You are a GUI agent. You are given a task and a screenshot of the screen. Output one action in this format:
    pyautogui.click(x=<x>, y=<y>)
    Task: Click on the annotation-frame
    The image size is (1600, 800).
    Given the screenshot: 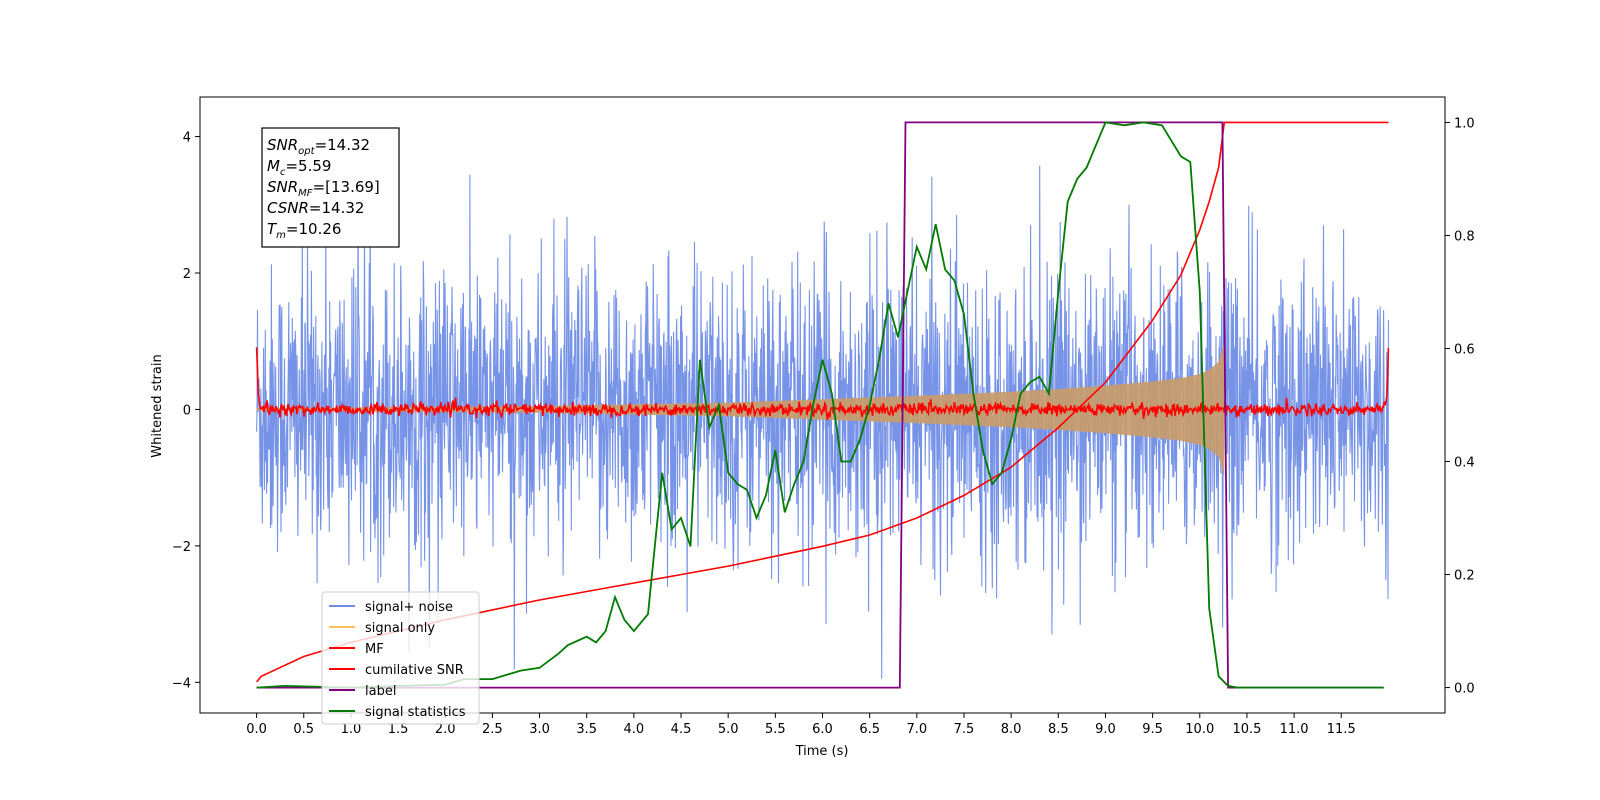 What is the action you would take?
    pyautogui.click(x=330, y=187)
    